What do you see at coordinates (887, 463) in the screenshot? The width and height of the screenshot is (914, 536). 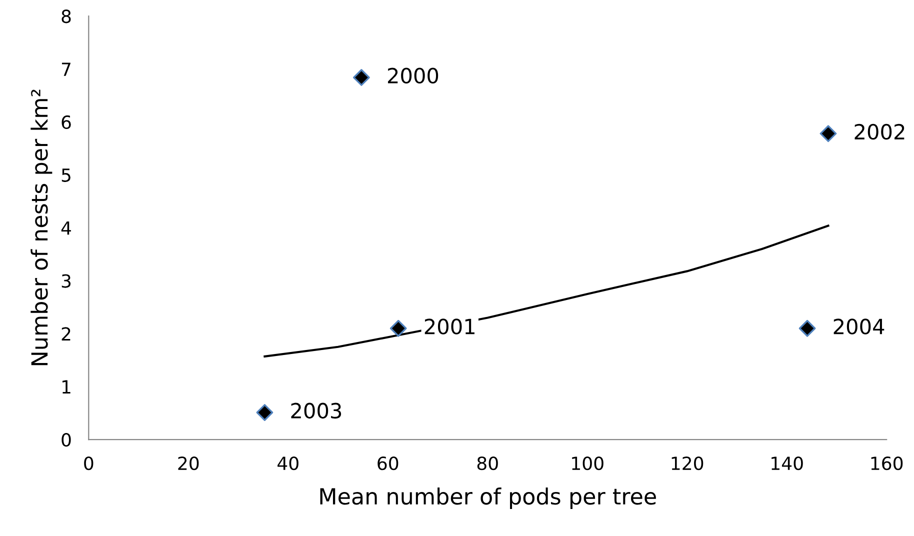 I see `x-tick-label: 160` at bounding box center [887, 463].